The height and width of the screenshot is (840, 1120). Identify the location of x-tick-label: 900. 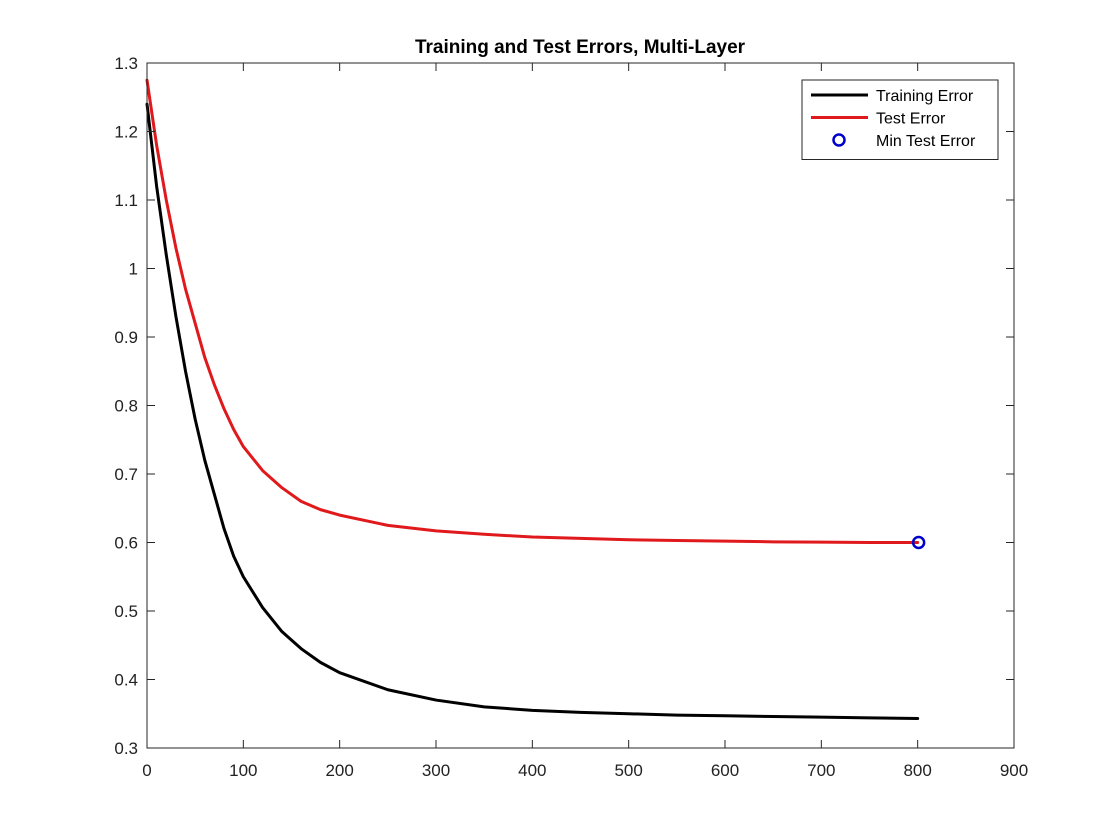
(1014, 770).